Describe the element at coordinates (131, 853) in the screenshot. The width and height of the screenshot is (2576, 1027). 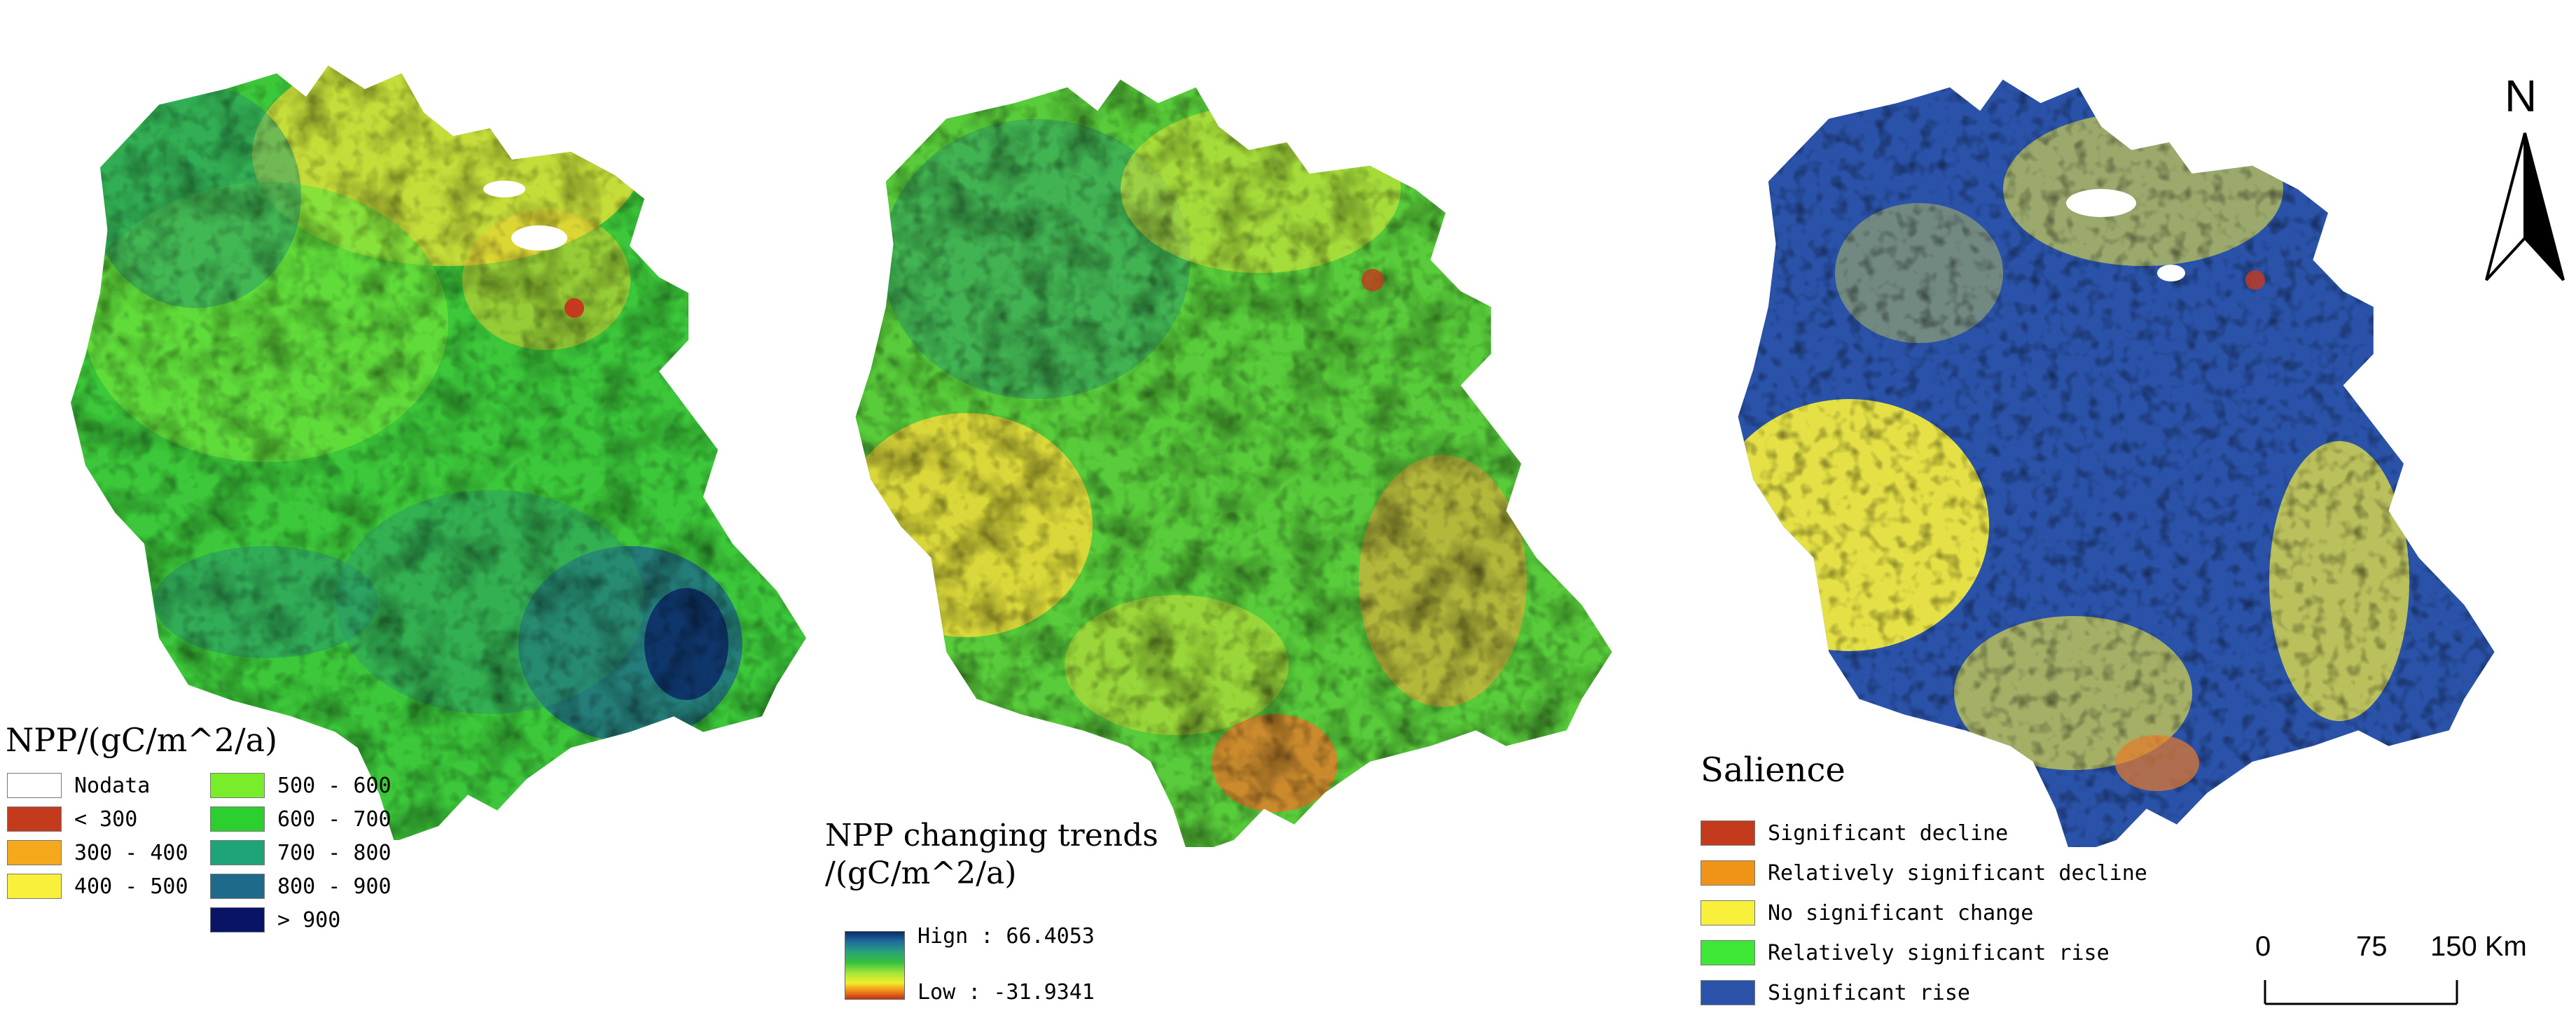
I see `npp-legend-label: 300 - 400` at that location.